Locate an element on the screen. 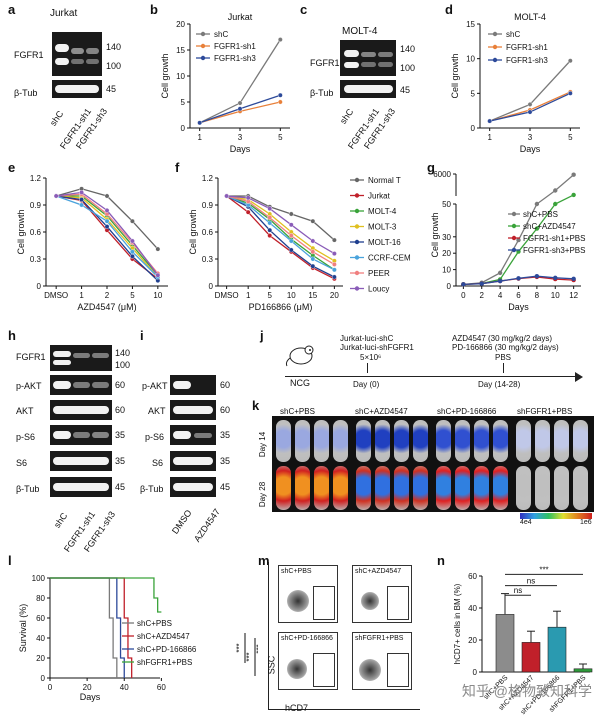 The height and width of the screenshot is (719, 600). tick-label: 10 is located at coordinates (180, 76).